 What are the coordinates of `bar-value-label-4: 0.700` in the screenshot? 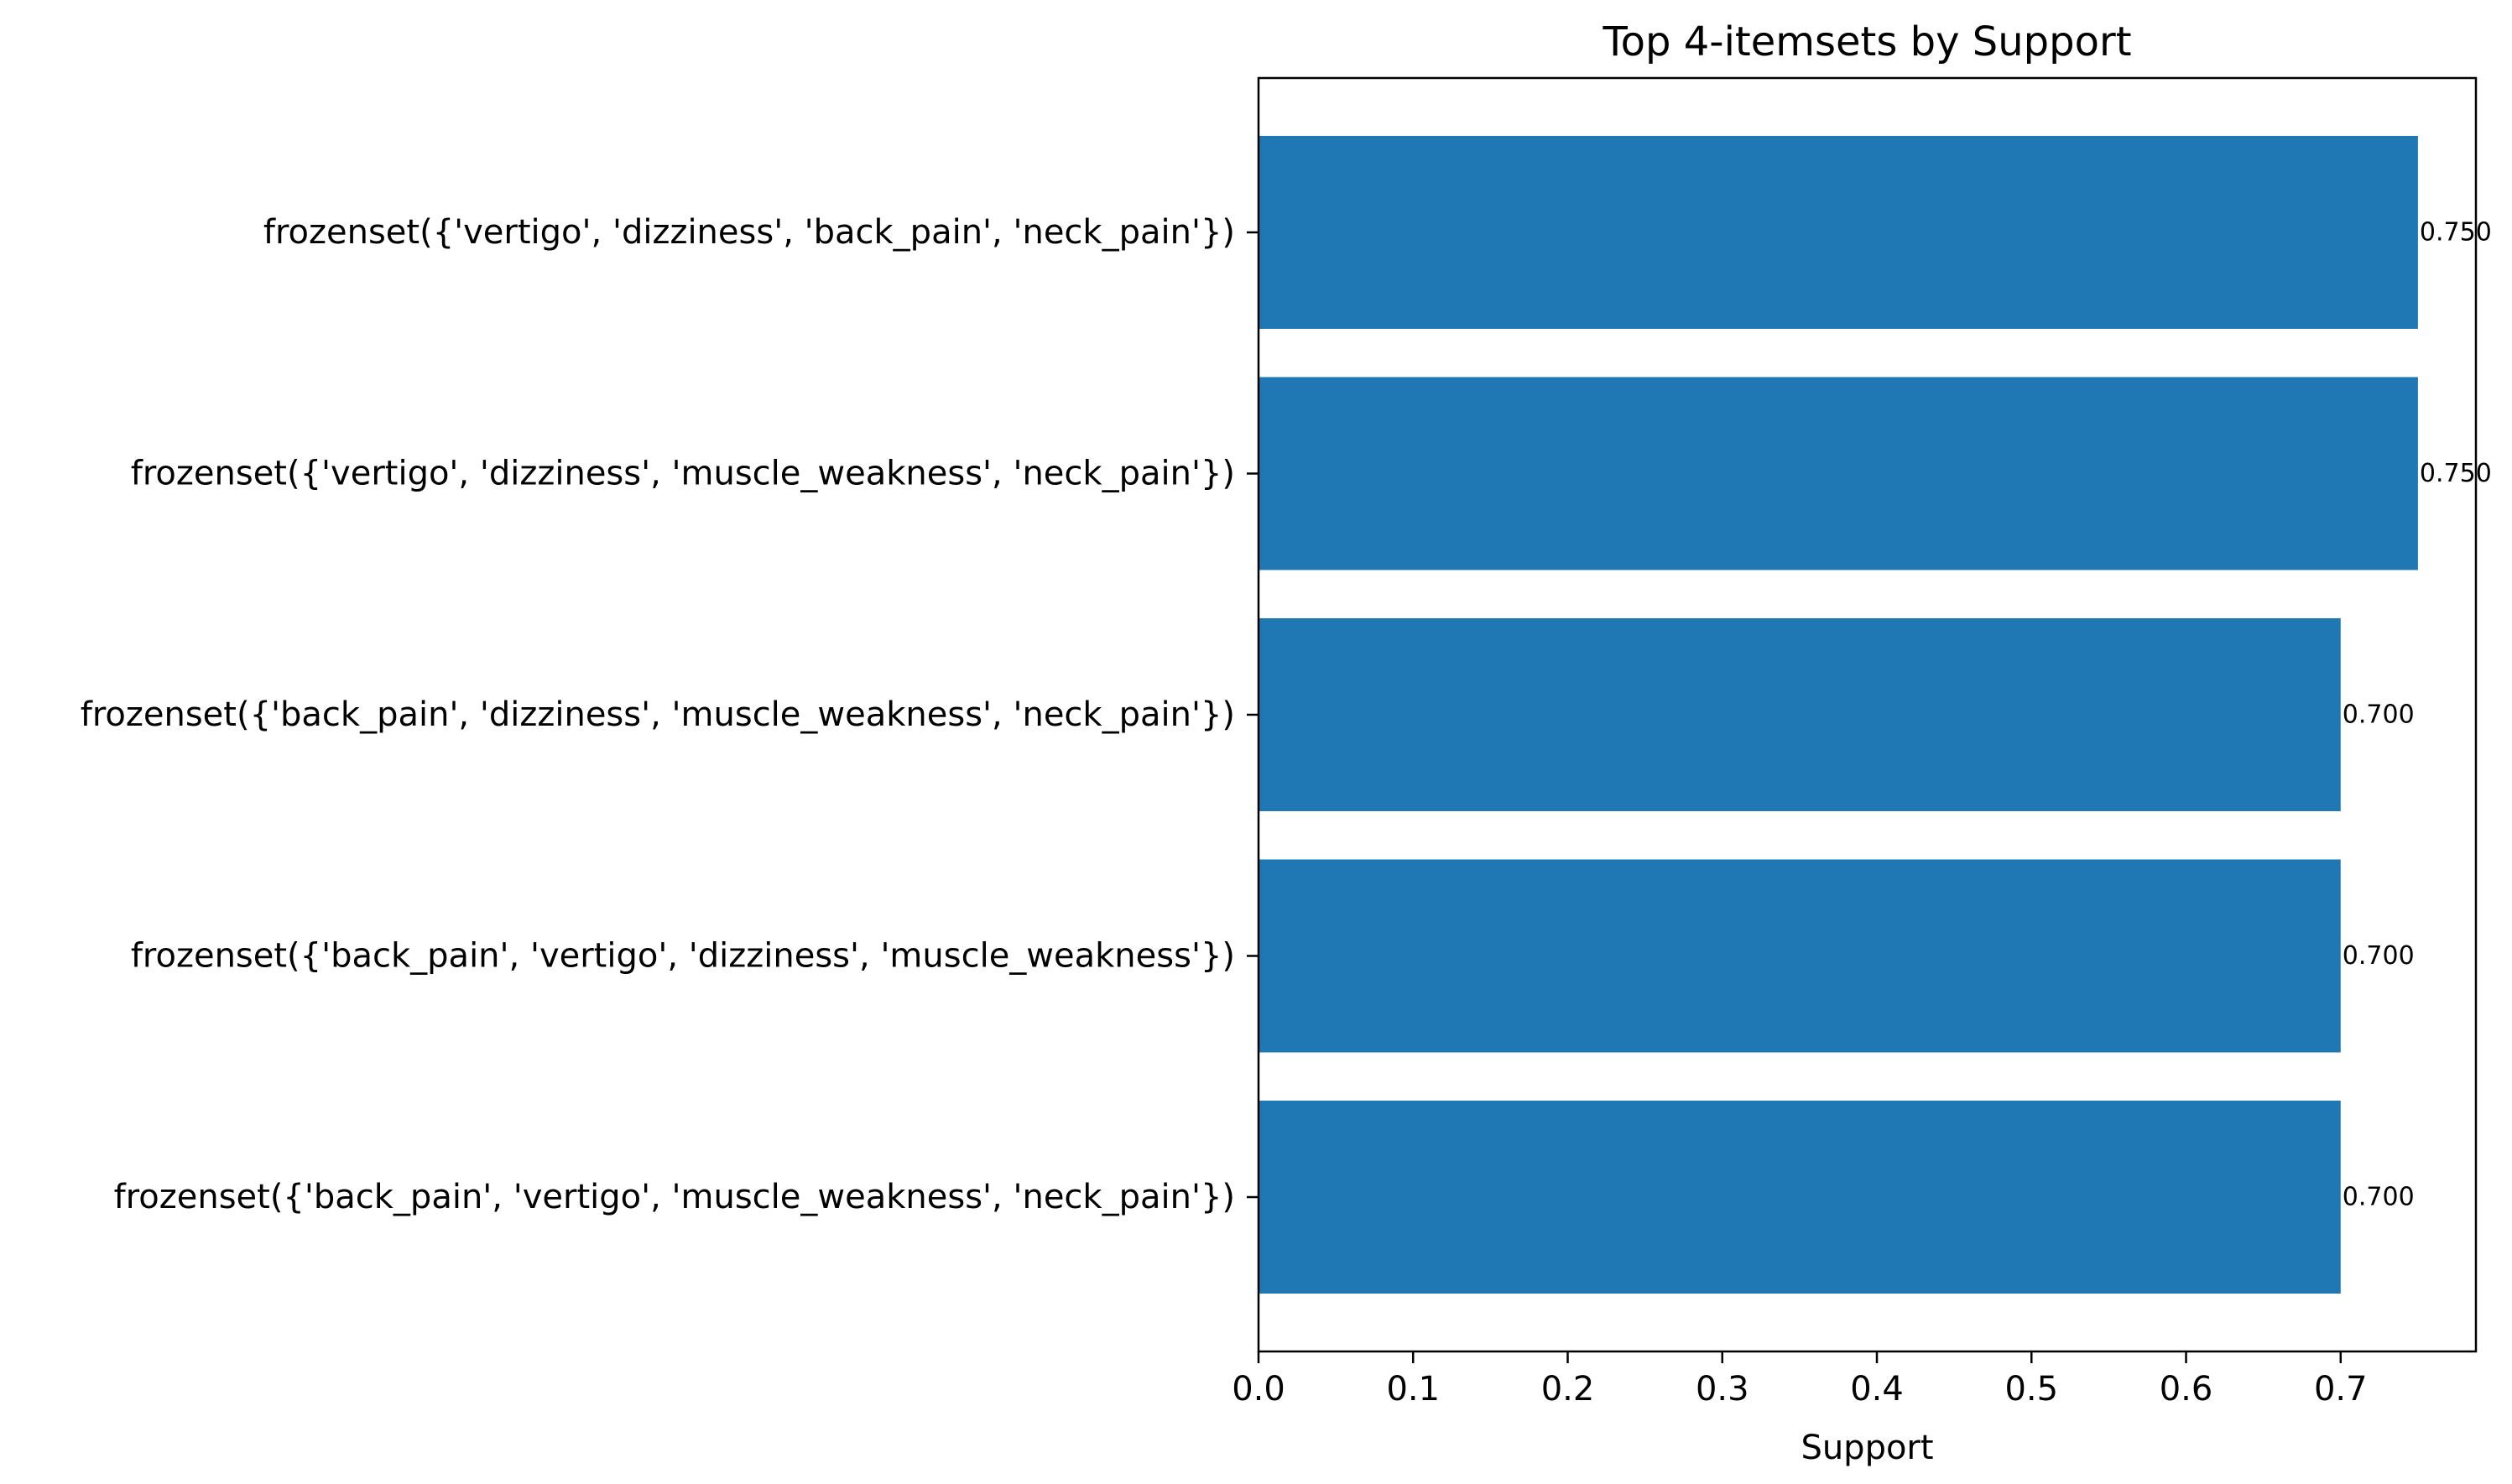 It's located at (2379, 1197).